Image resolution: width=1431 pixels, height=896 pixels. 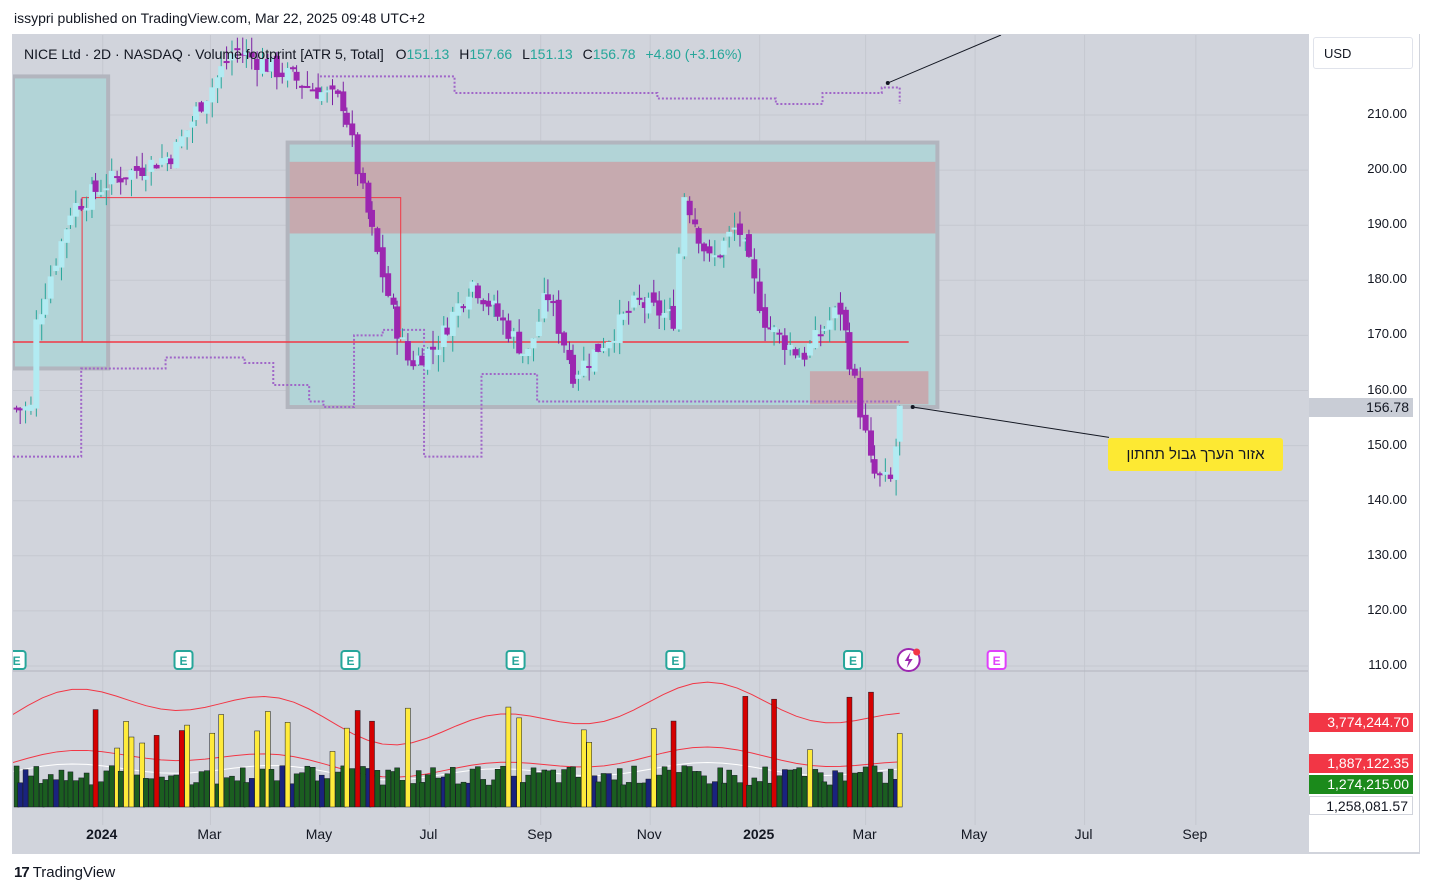 What do you see at coordinates (1363, 53) in the screenshot?
I see `currency-button: USD` at bounding box center [1363, 53].